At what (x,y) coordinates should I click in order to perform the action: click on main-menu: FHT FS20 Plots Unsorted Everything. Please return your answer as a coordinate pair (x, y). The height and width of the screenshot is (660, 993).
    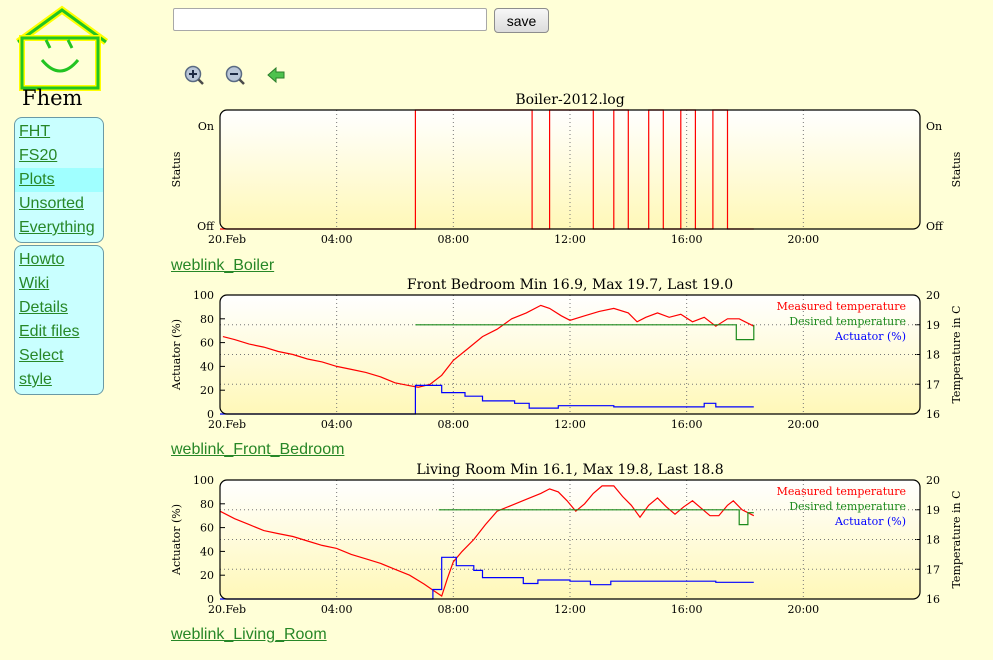
    Looking at the image, I should click on (59, 180).